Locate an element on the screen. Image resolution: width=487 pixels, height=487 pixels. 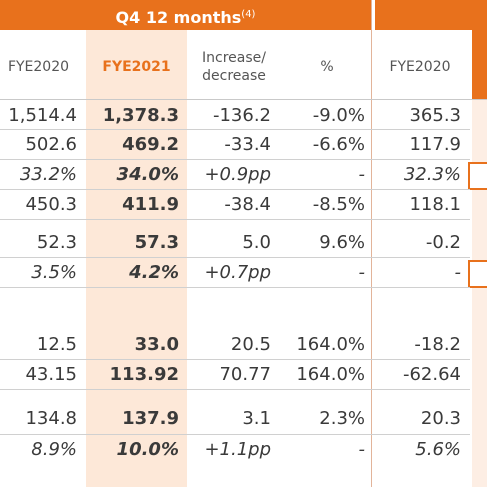
period-banner: Q4 12 months(4) is located at coordinates (185, 15).